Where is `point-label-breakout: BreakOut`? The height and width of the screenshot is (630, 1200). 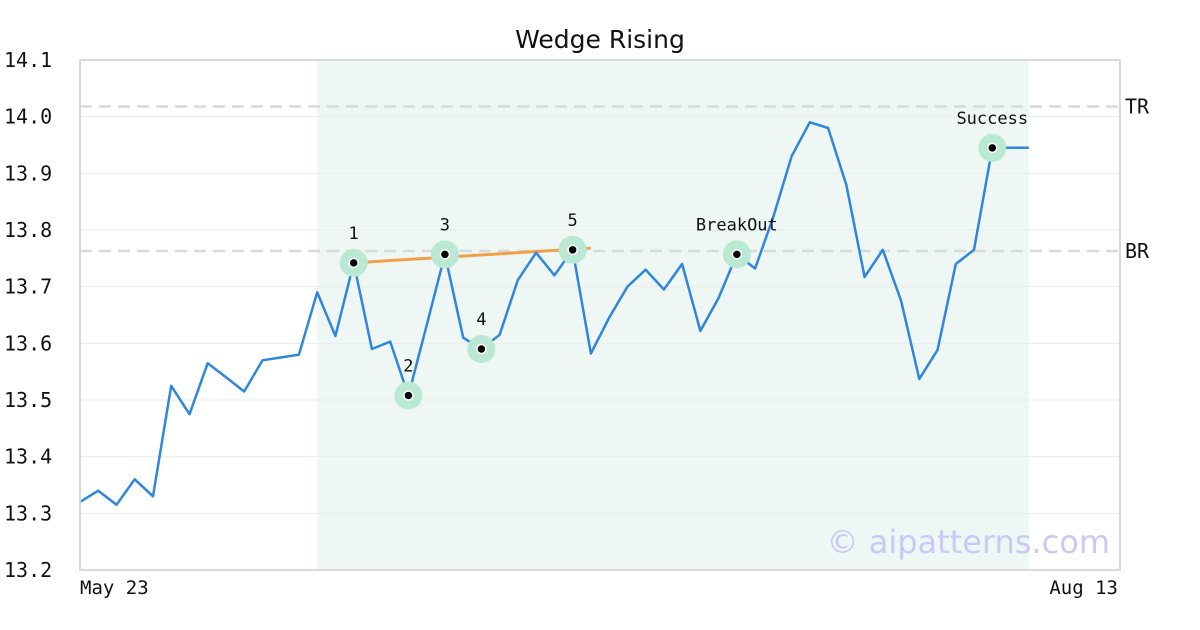
point-label-breakout: BreakOut is located at coordinates (737, 225).